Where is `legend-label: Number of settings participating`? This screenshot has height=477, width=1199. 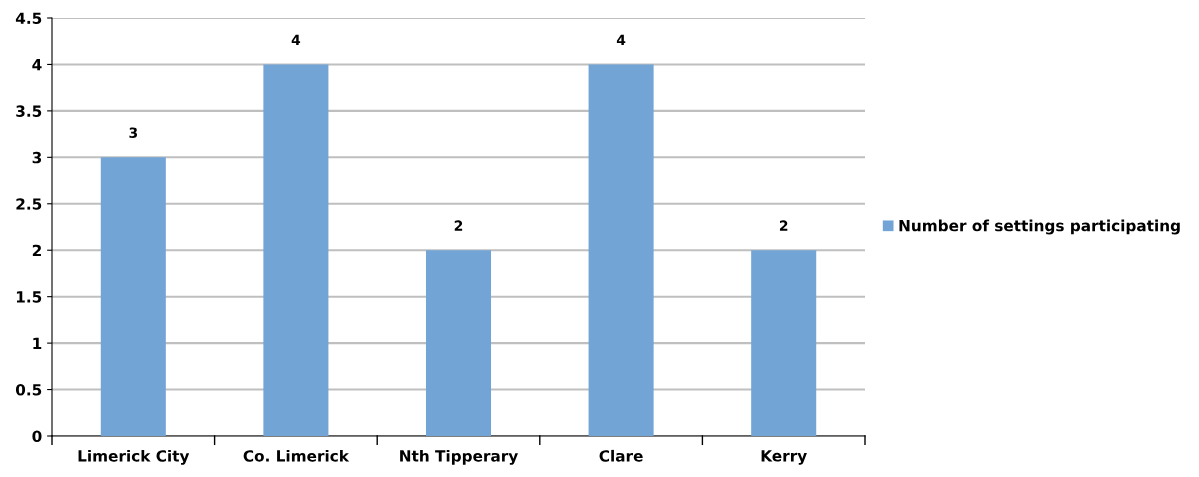 legend-label: Number of settings participating is located at coordinates (1039, 227).